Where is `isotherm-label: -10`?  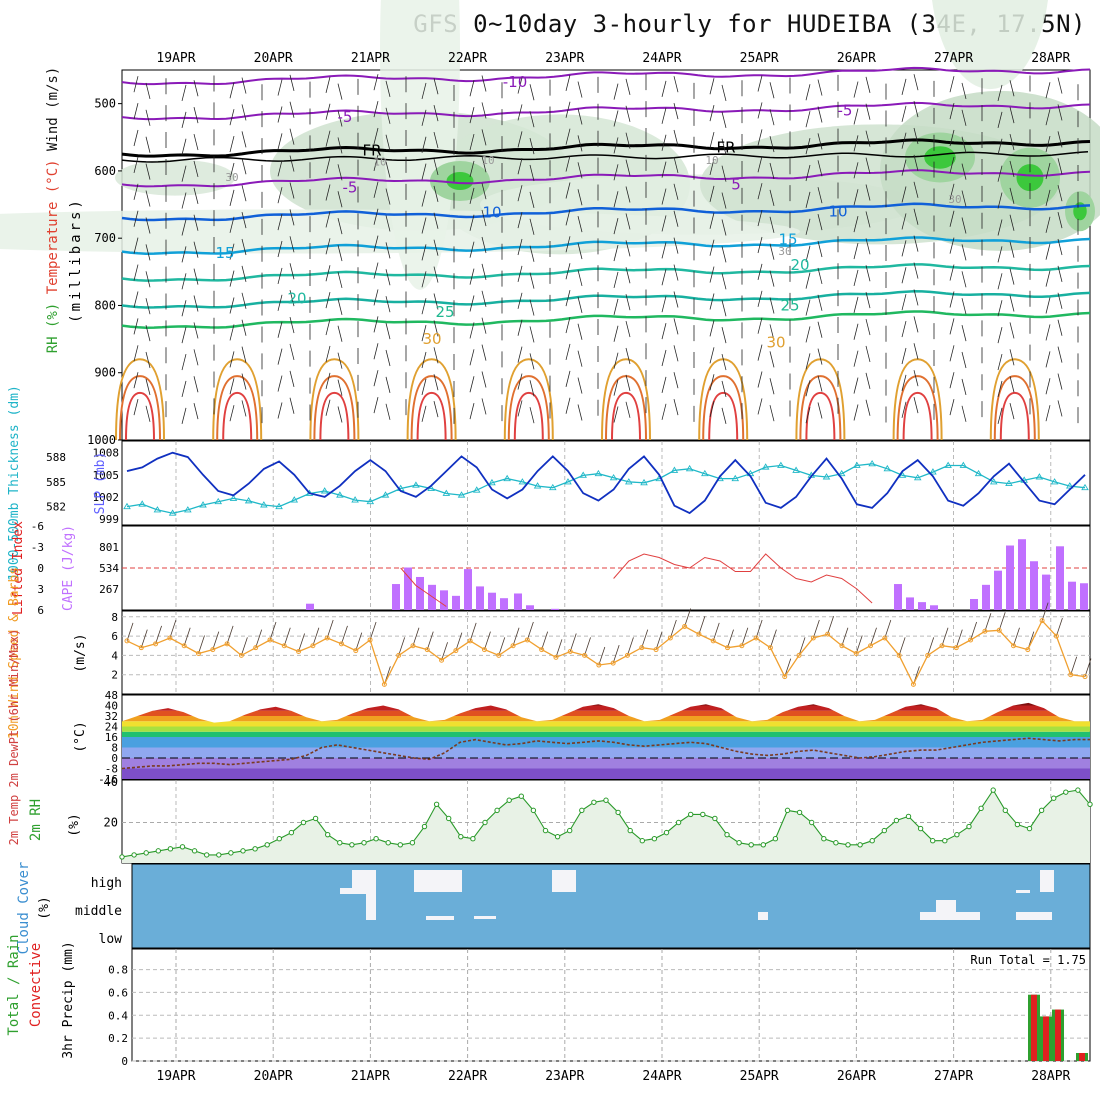 isotherm-label: -10 is located at coordinates (515, 82).